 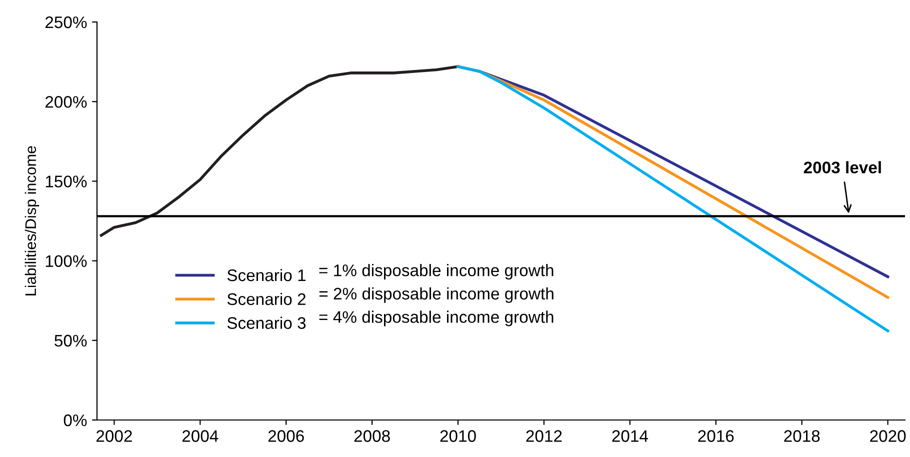 What do you see at coordinates (66, 102) in the screenshot?
I see `y-tick-label: 200%` at bounding box center [66, 102].